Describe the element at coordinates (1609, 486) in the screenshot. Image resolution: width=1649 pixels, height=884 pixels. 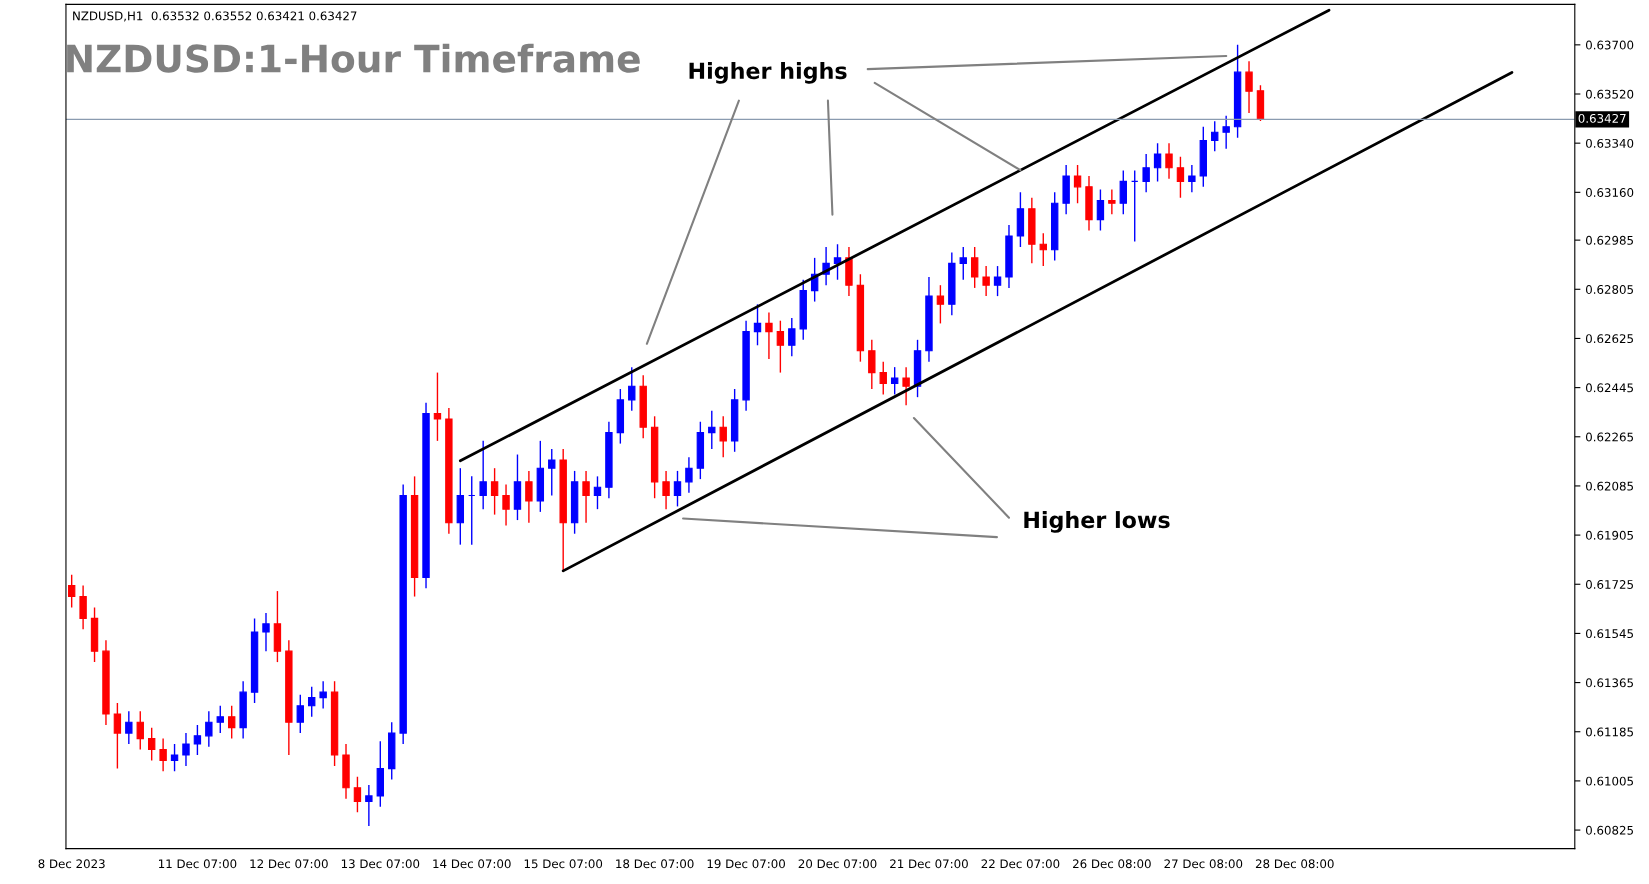
I see `y-tick-label: 0.62085` at that location.